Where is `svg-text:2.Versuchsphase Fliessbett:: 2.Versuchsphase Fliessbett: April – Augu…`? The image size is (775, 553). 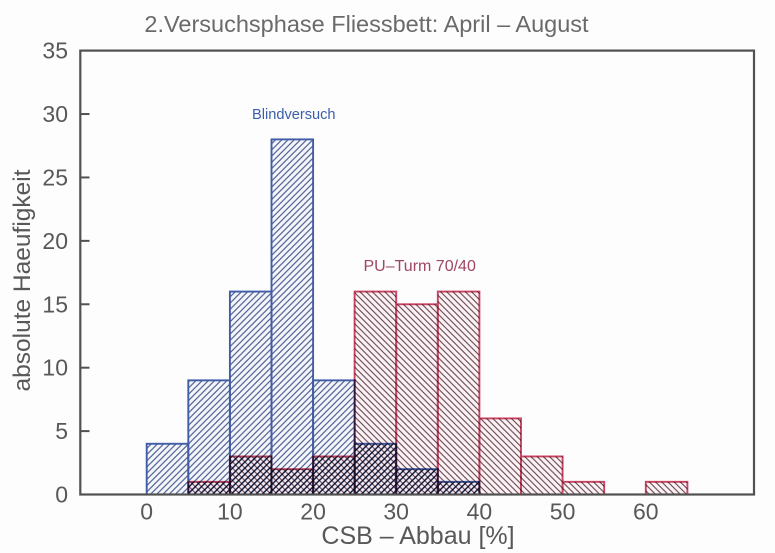 svg-text:2.Versuchsphase Fliessbett:: 2.Versuchsphase Fliessbett: April – Augu… is located at coordinates (366, 24).